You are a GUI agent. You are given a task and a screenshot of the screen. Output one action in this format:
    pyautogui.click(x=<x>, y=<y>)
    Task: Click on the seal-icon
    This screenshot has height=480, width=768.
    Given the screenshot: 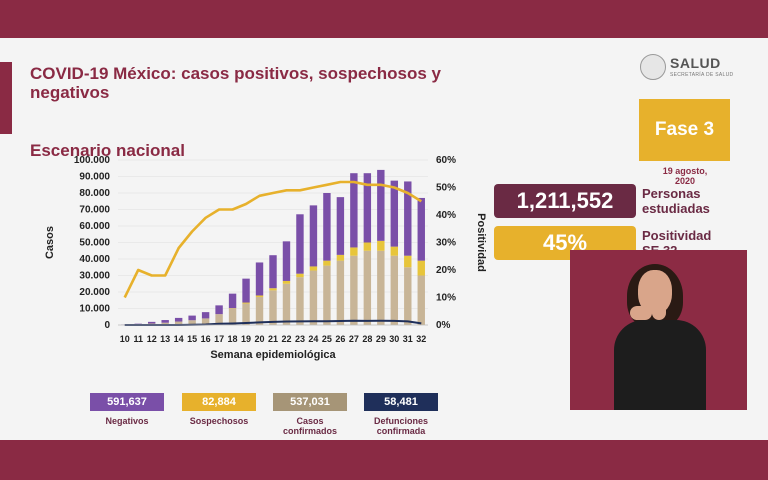 What is the action you would take?
    pyautogui.click(x=653, y=67)
    